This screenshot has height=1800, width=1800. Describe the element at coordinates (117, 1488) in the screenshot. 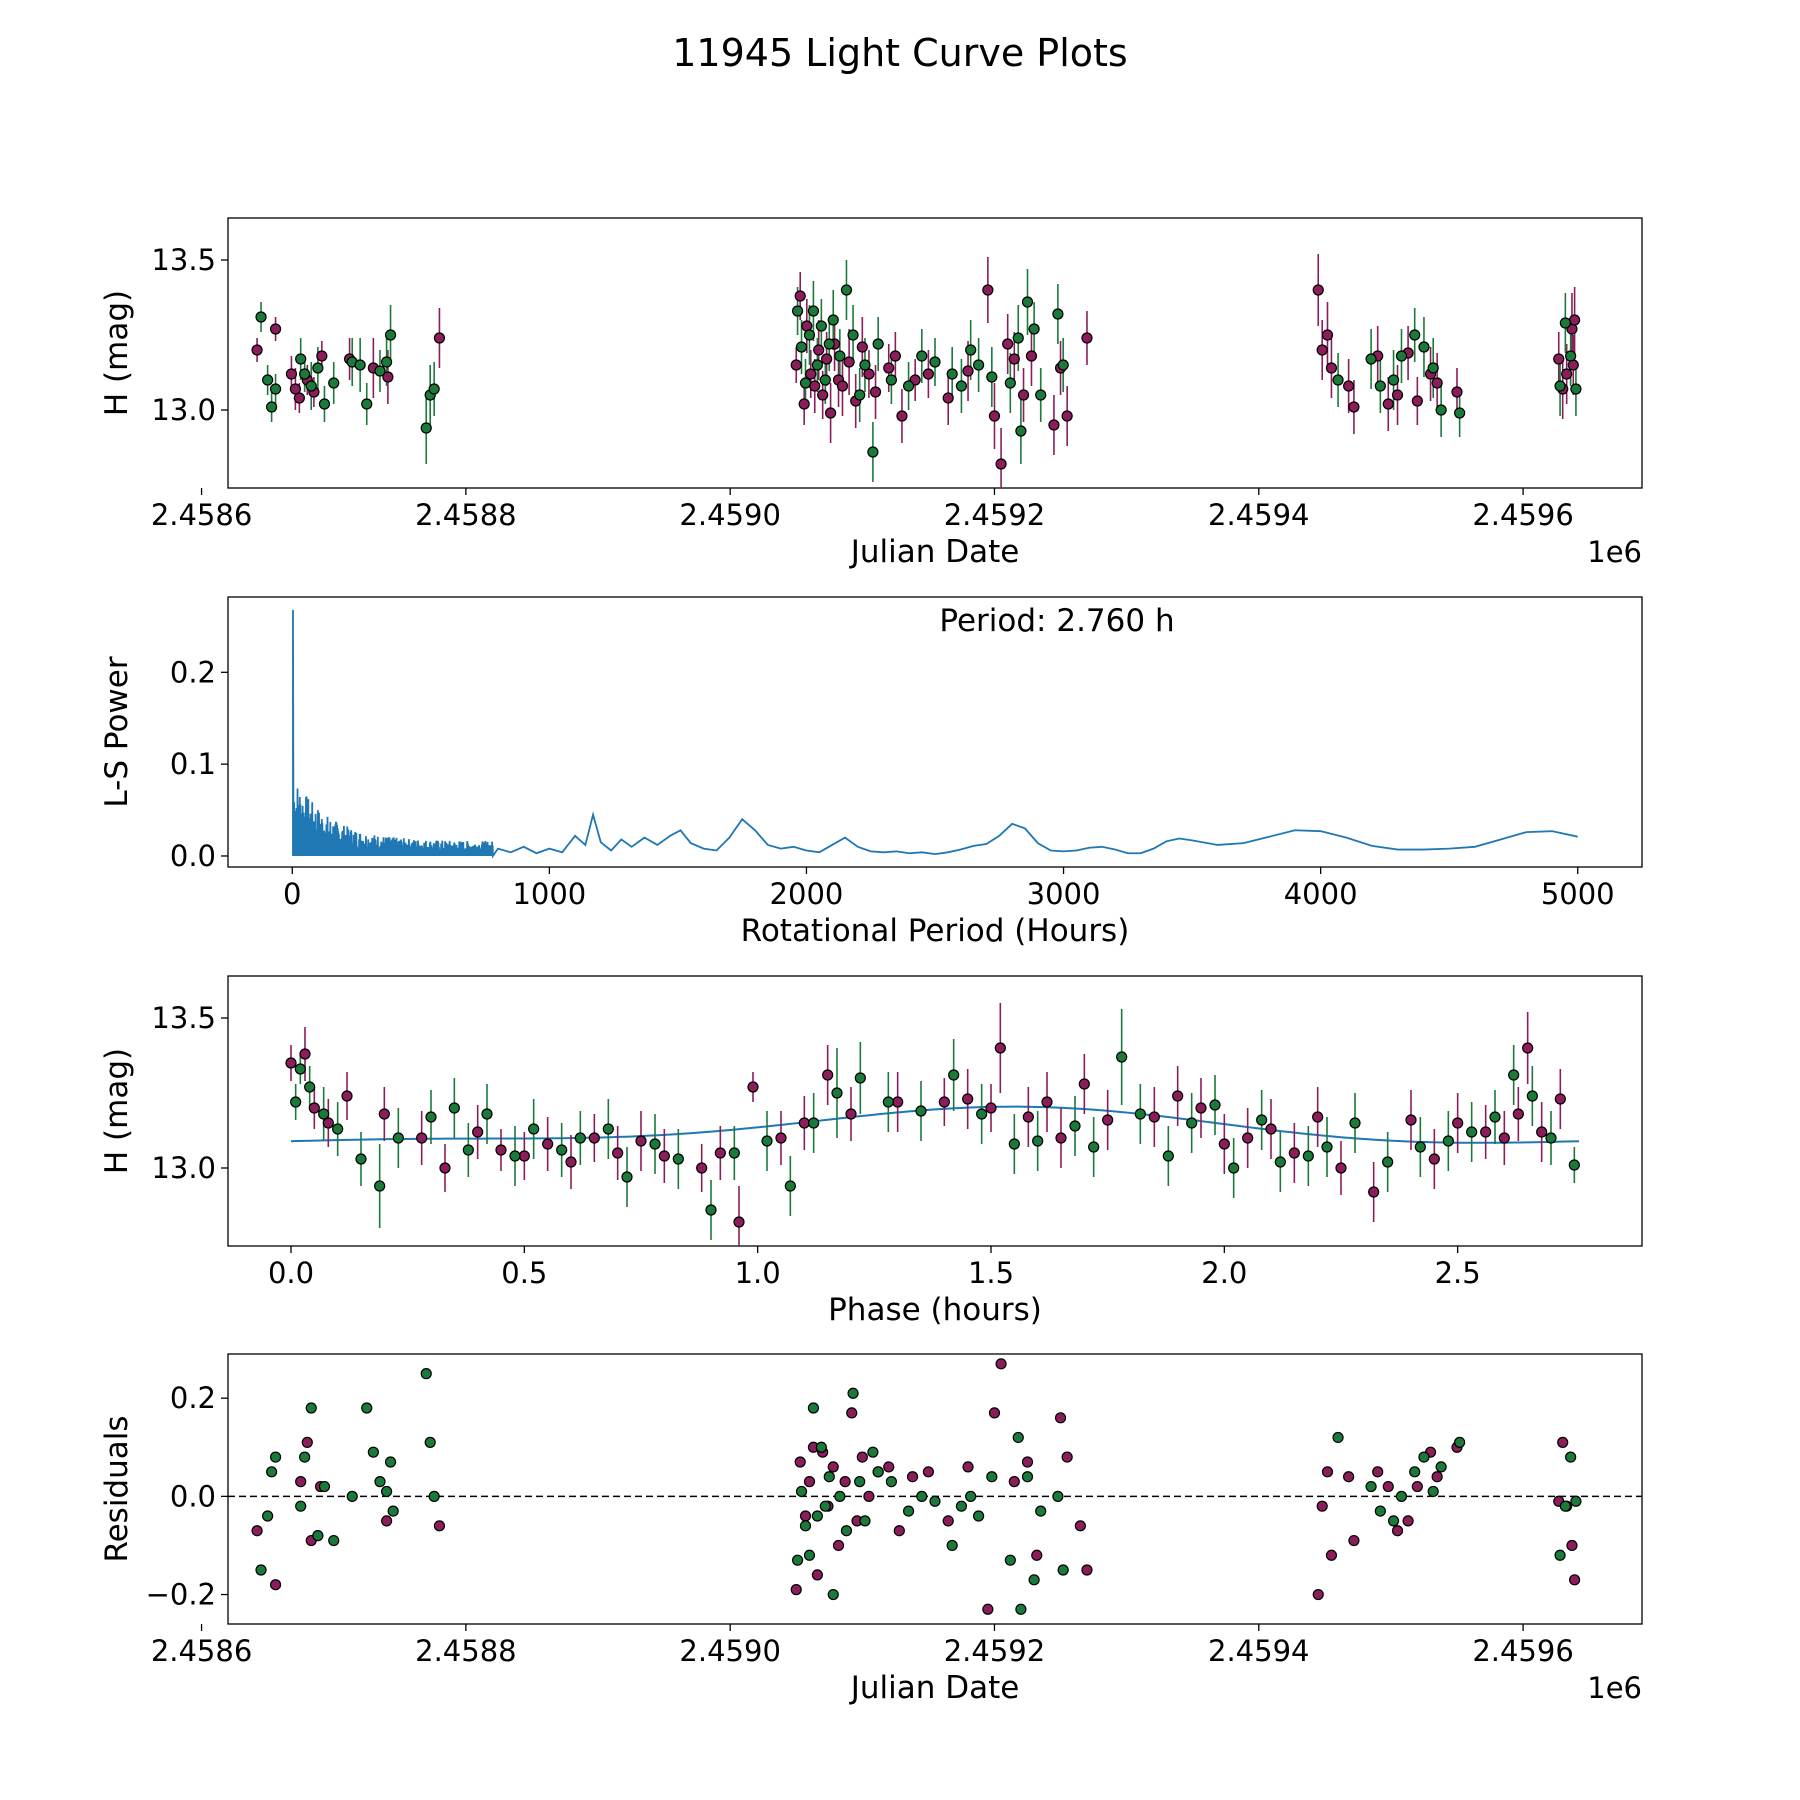

I see `residuals-ylabel: Residuals` at that location.